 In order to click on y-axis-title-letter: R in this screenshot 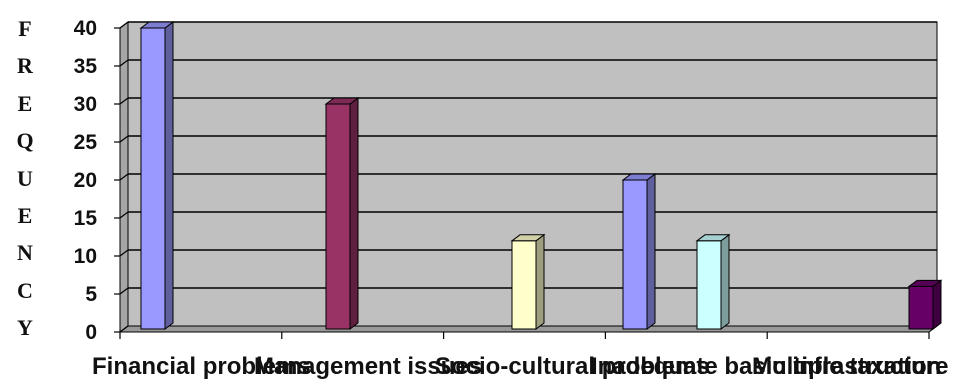, I will do `click(25, 66)`.